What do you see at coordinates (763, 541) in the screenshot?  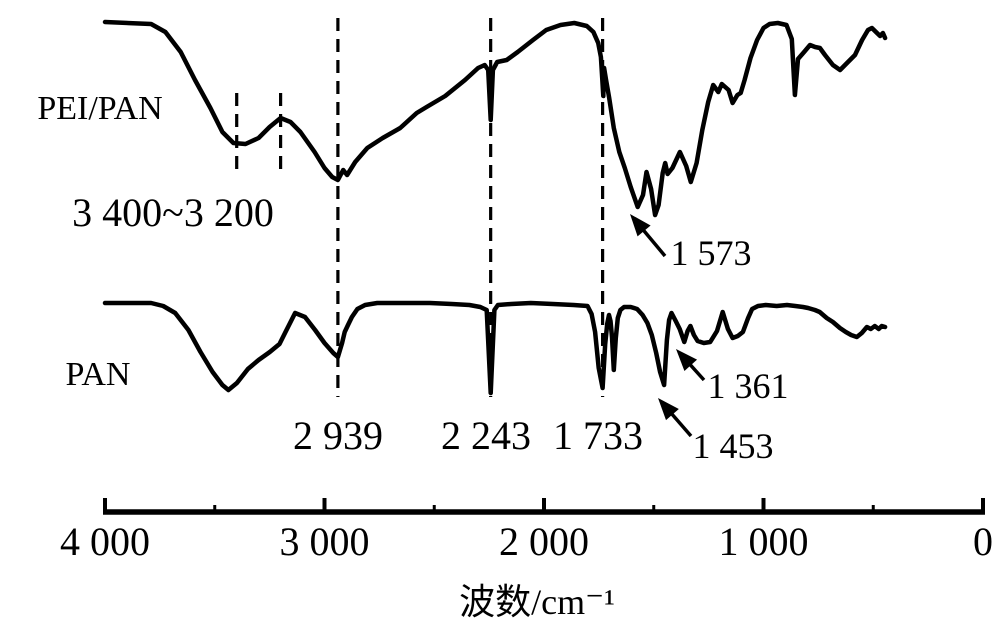 I see `x-tick-label-1000: 1 000` at bounding box center [763, 541].